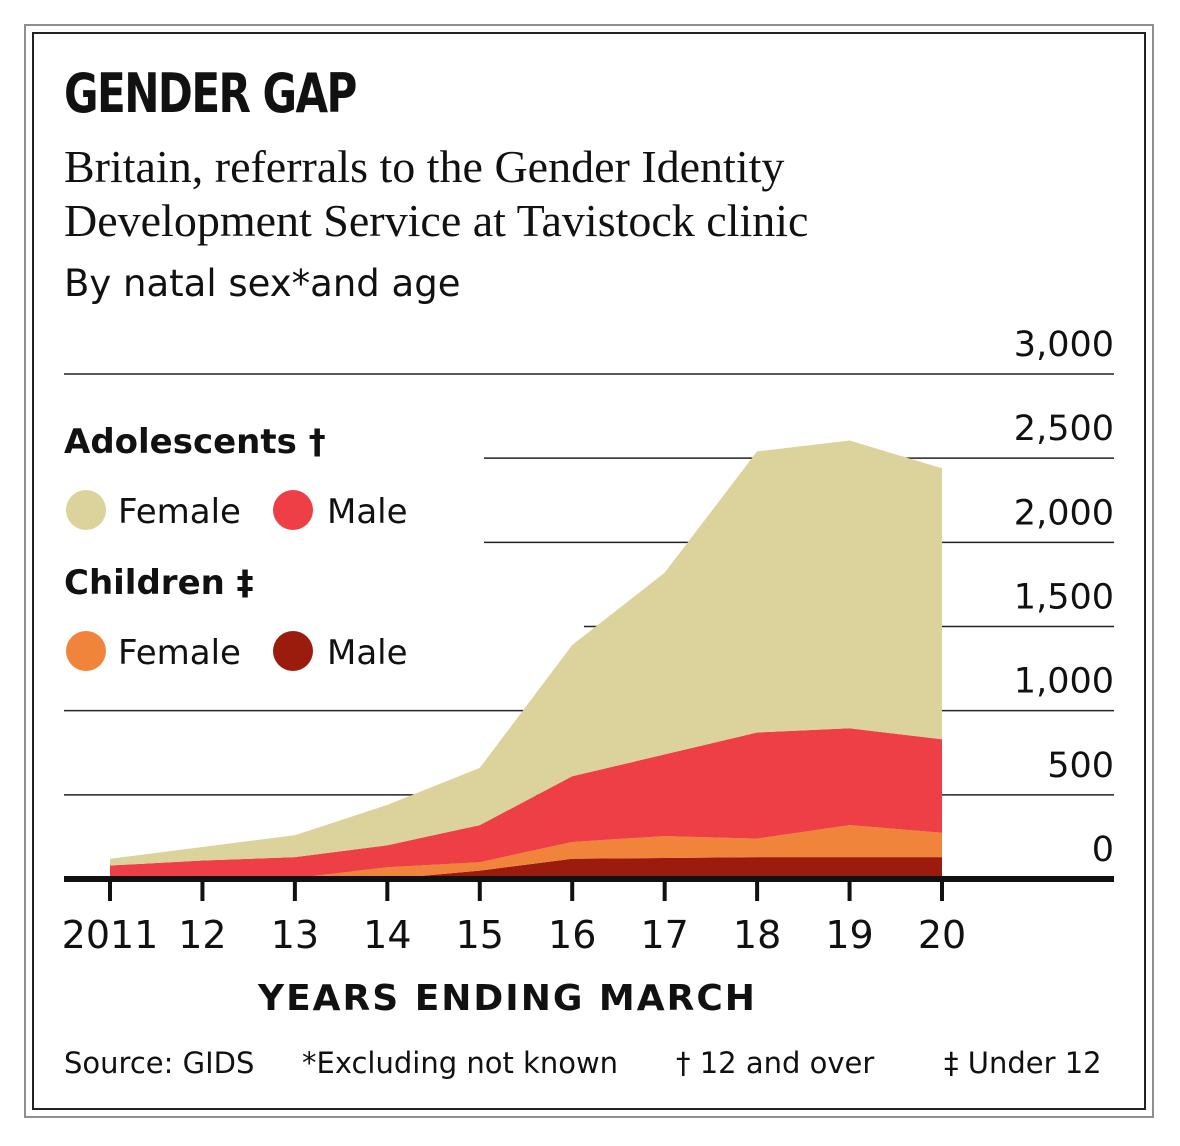  I want to click on x-tick-label: 18, so click(757, 935).